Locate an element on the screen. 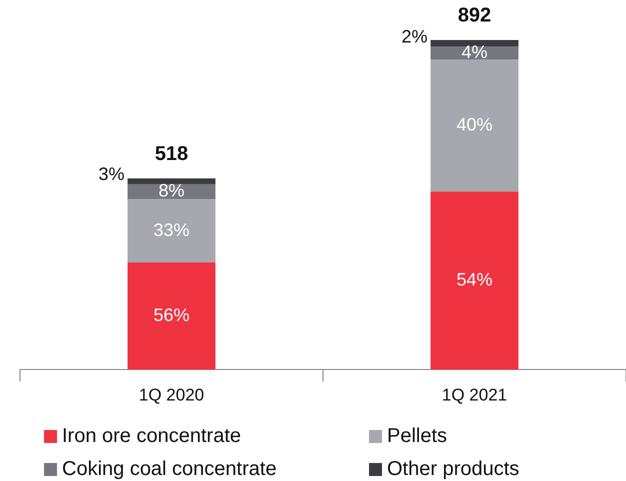 The width and height of the screenshot is (626, 481). annotation: 40% is located at coordinates (474, 124).